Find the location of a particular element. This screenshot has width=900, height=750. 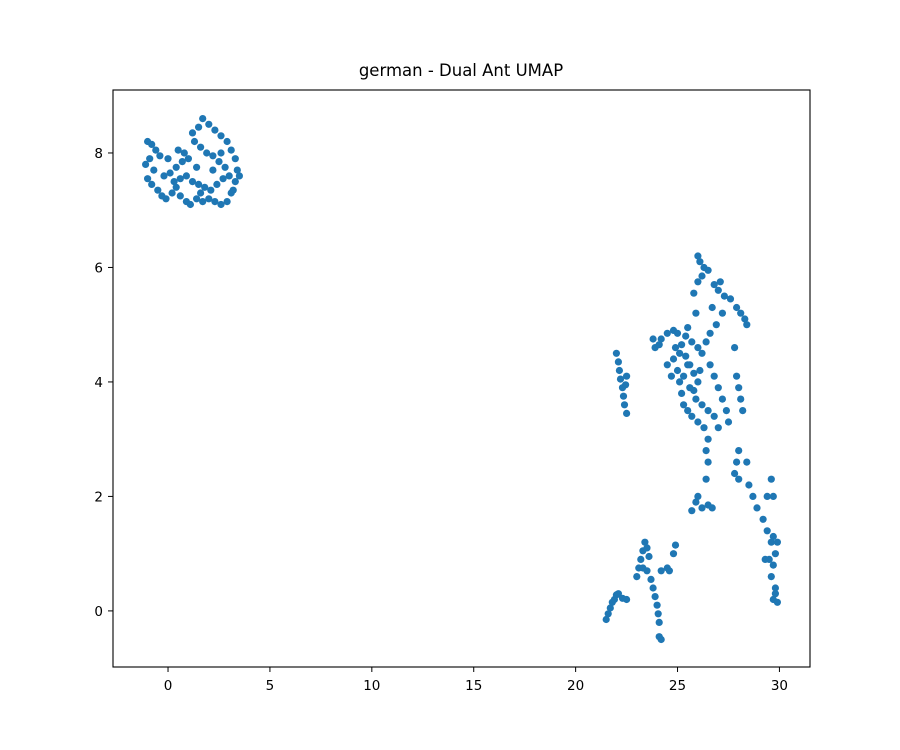

x-tick-label: 0 is located at coordinates (168, 686).